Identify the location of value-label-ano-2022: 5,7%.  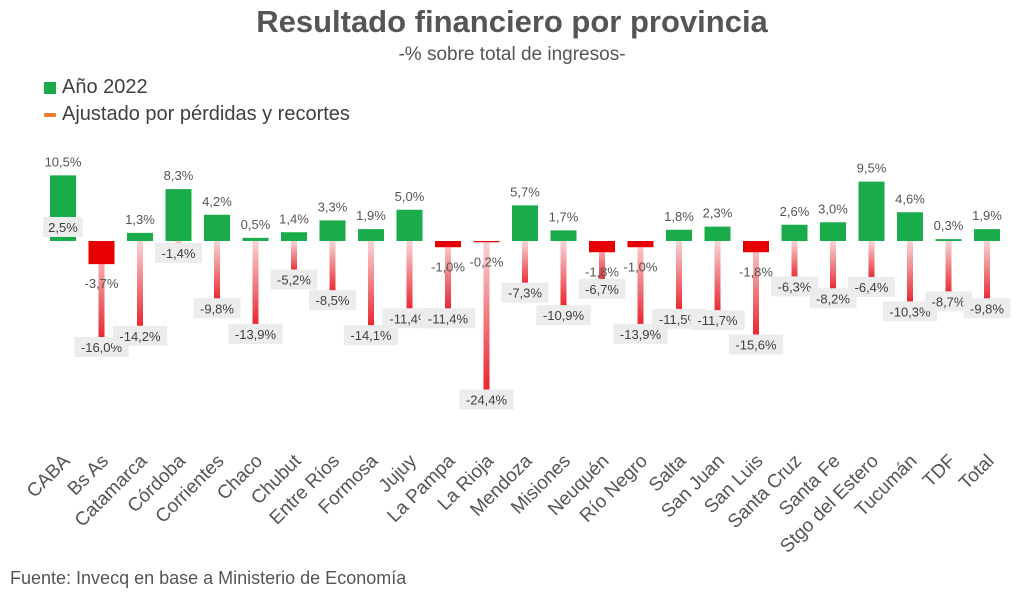
(525, 191).